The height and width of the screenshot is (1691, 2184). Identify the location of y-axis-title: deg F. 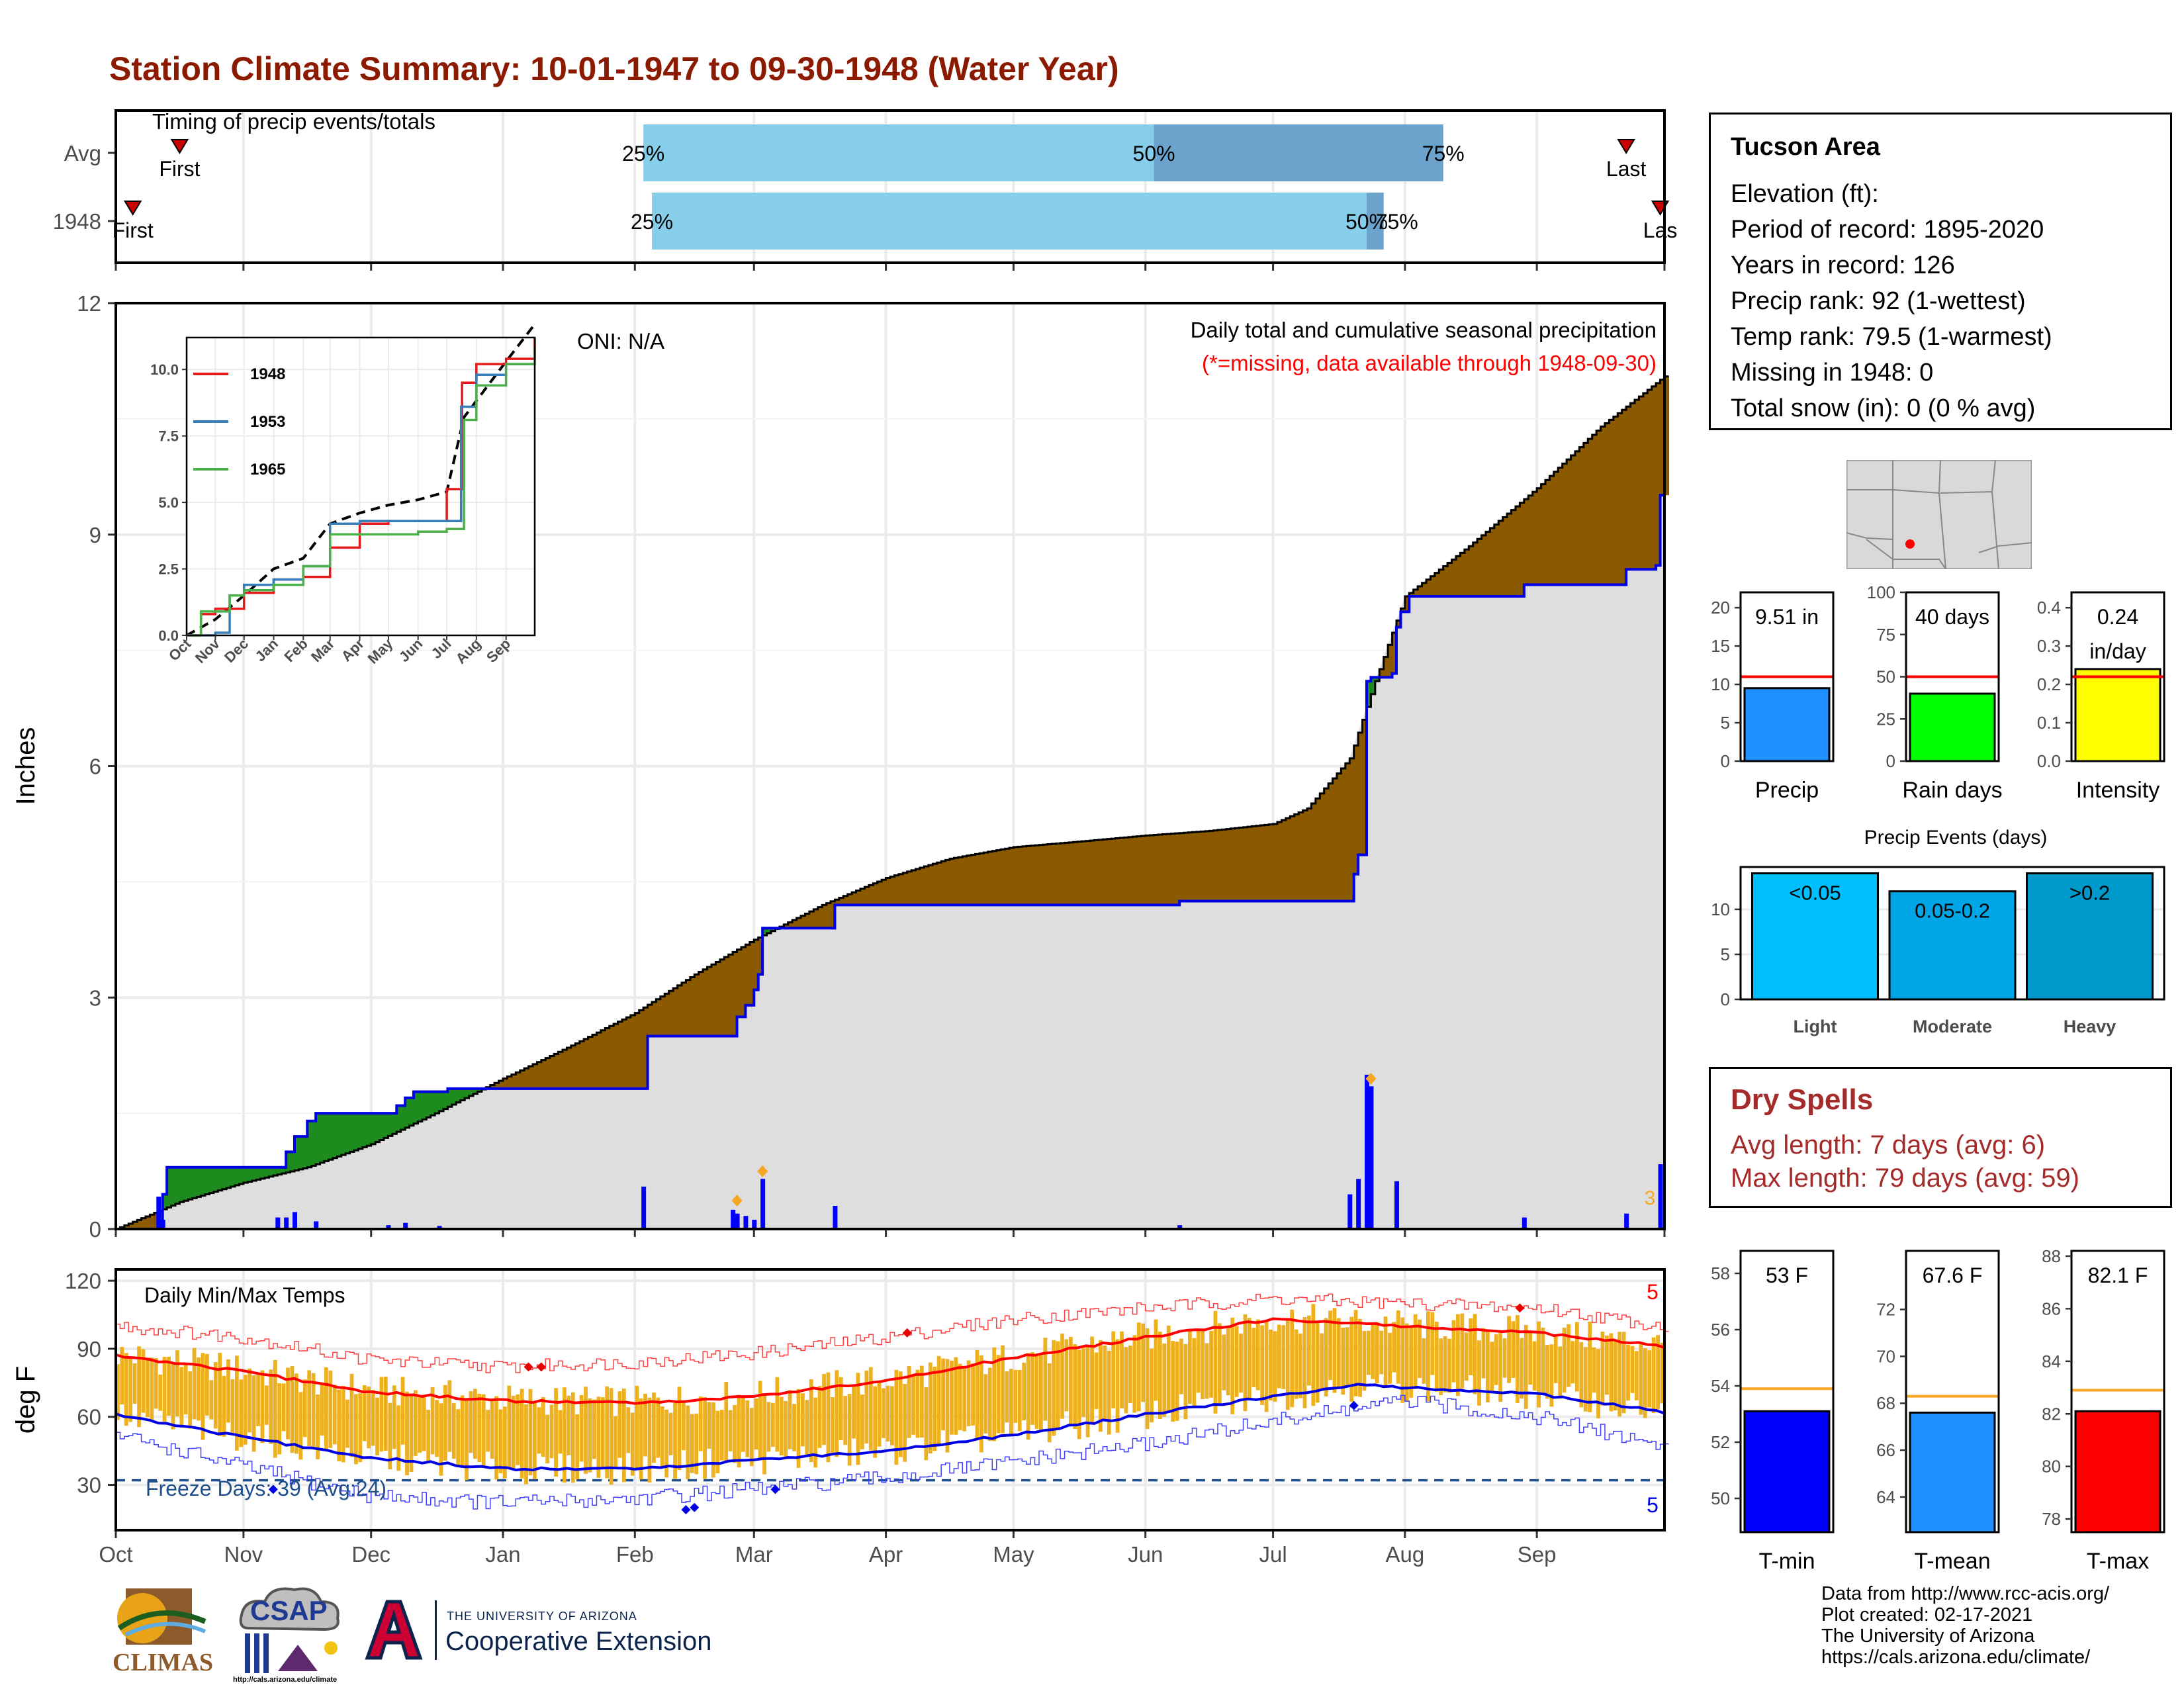
(26, 1400).